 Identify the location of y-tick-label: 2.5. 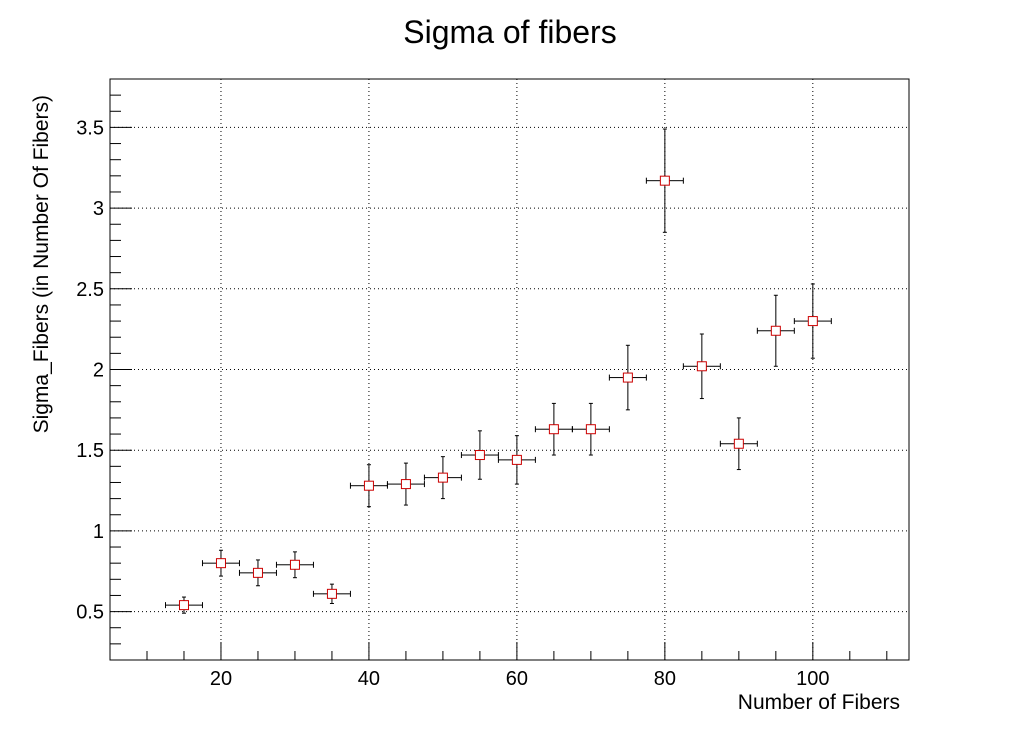
(90, 290).